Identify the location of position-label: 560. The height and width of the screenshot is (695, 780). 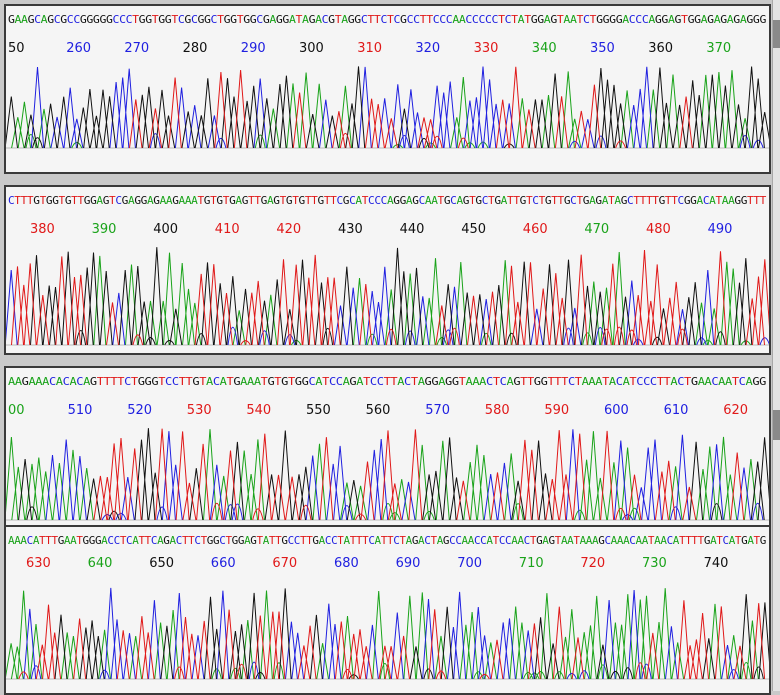
(378, 410).